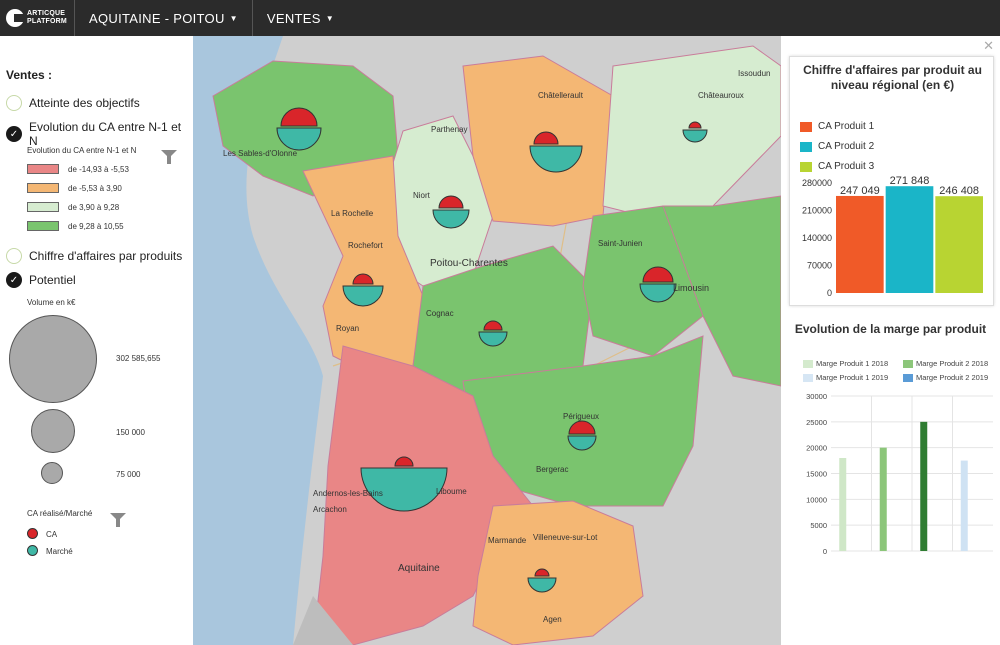 This screenshot has width=1000, height=645. I want to click on bar-data-label: 246 408, so click(959, 191).